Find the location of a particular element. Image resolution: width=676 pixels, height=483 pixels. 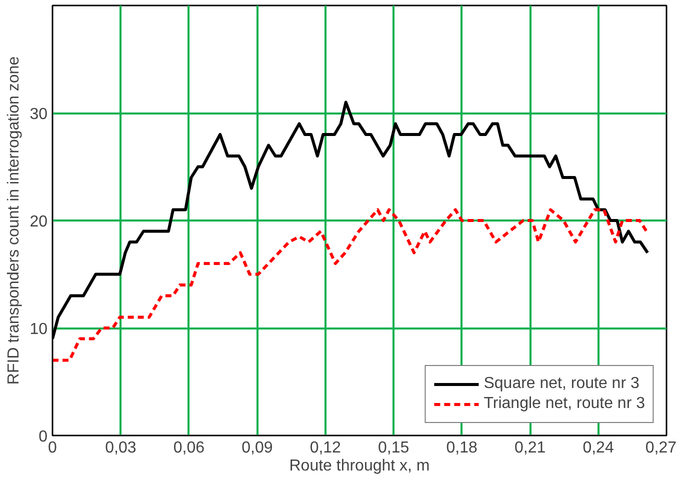

y-tick-label: 0 is located at coordinates (43, 437).